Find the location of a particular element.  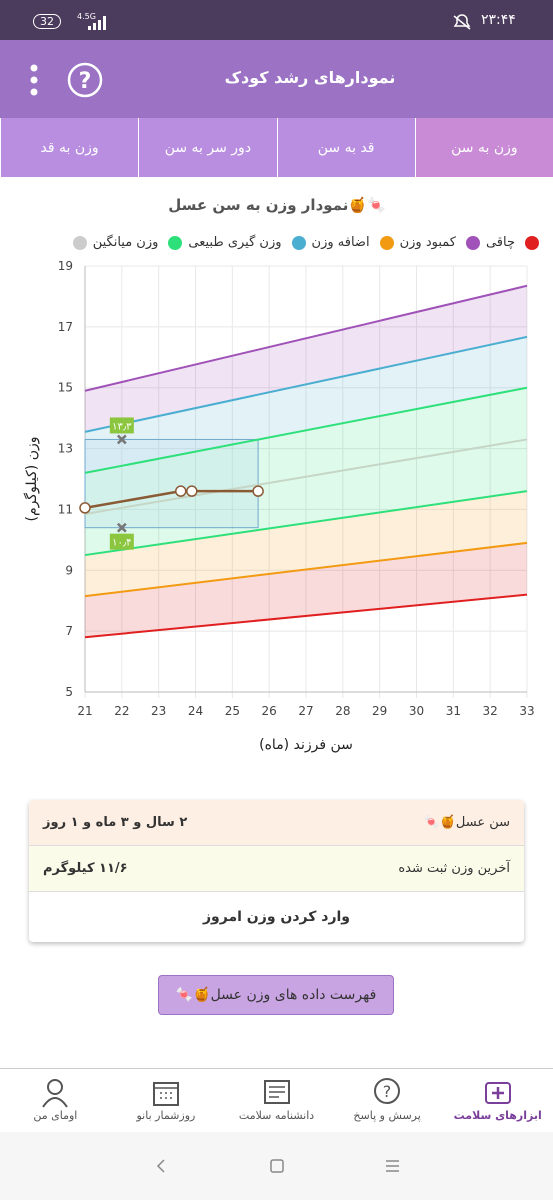

nav-item: روزشمار بانو is located at coordinates (166, 1100).